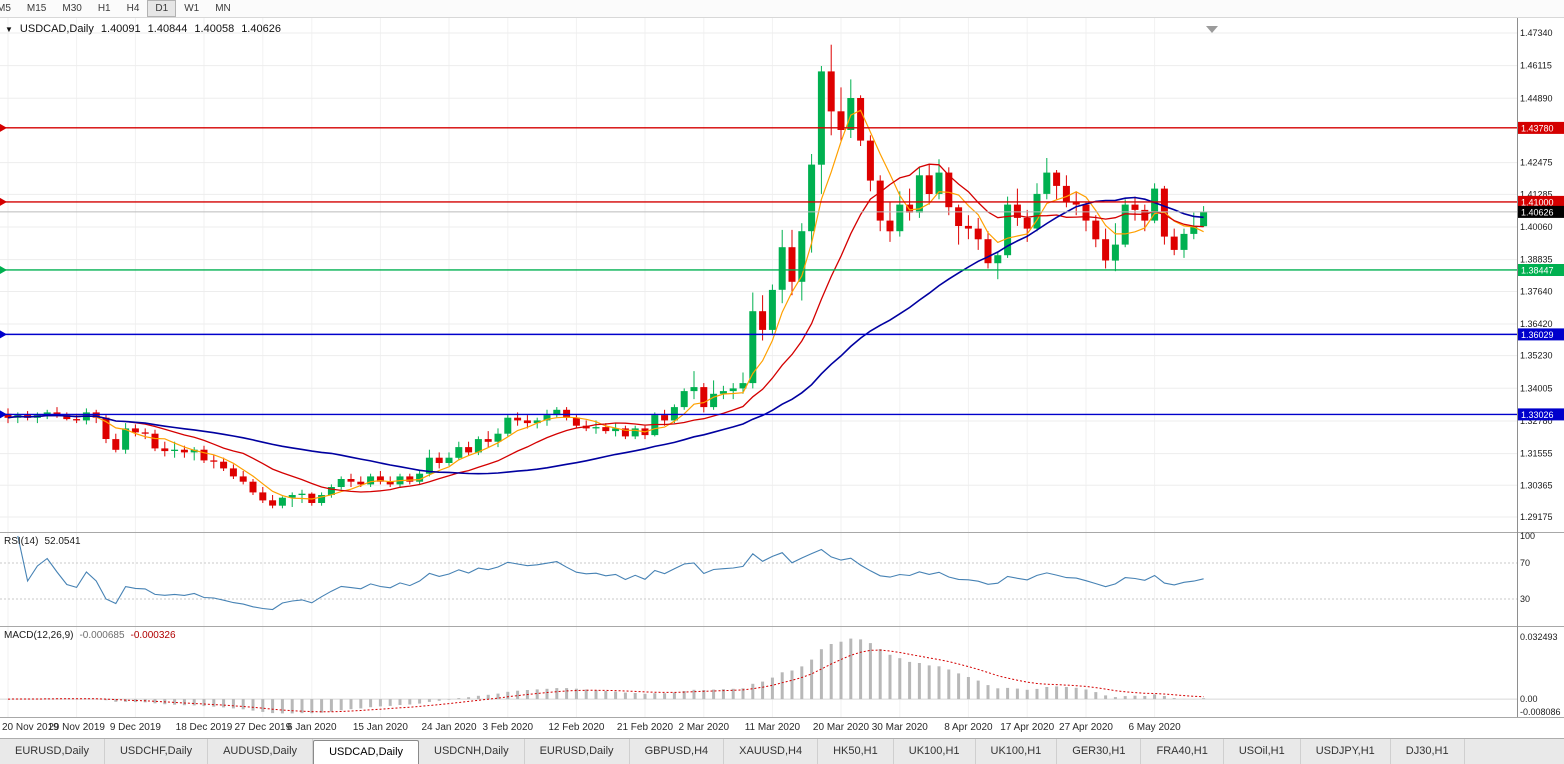 Image resolution: width=1564 pixels, height=764 pixels. What do you see at coordinates (856, 751) in the screenshot?
I see `chart-tab-hk50-h1: HK50,H1` at bounding box center [856, 751].